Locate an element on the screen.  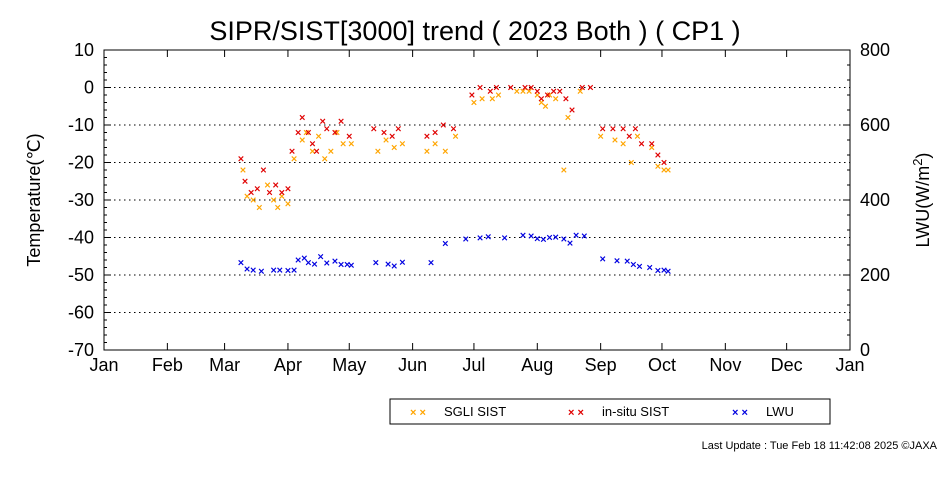
y-tick-label: -20 is located at coordinates (81, 163).